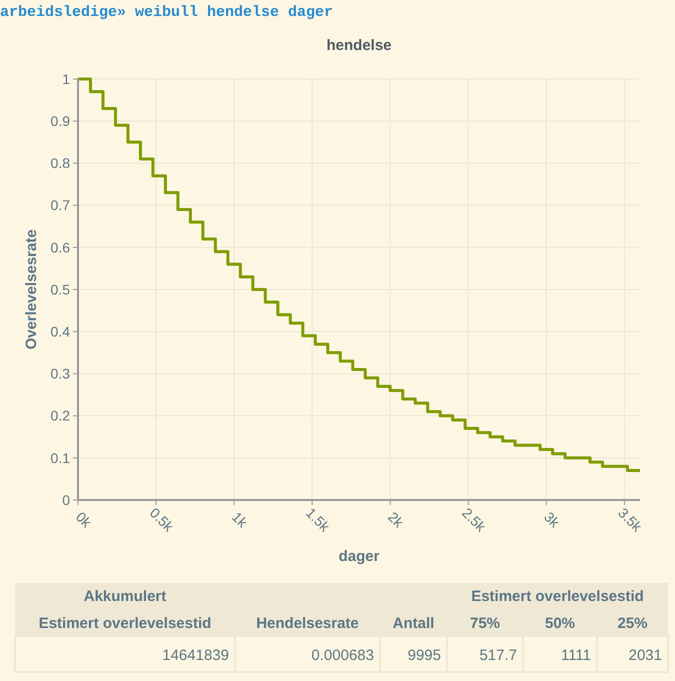 This screenshot has width=675, height=681. I want to click on x-tick-label: 1.5k, so click(318, 520).